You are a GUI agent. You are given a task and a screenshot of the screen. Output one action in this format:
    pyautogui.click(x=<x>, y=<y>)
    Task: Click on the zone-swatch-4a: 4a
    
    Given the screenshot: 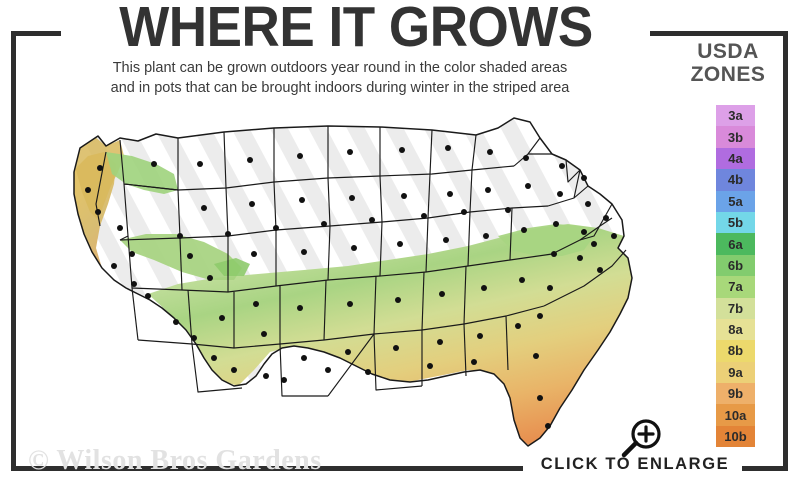 What is the action you would take?
    pyautogui.click(x=735, y=158)
    